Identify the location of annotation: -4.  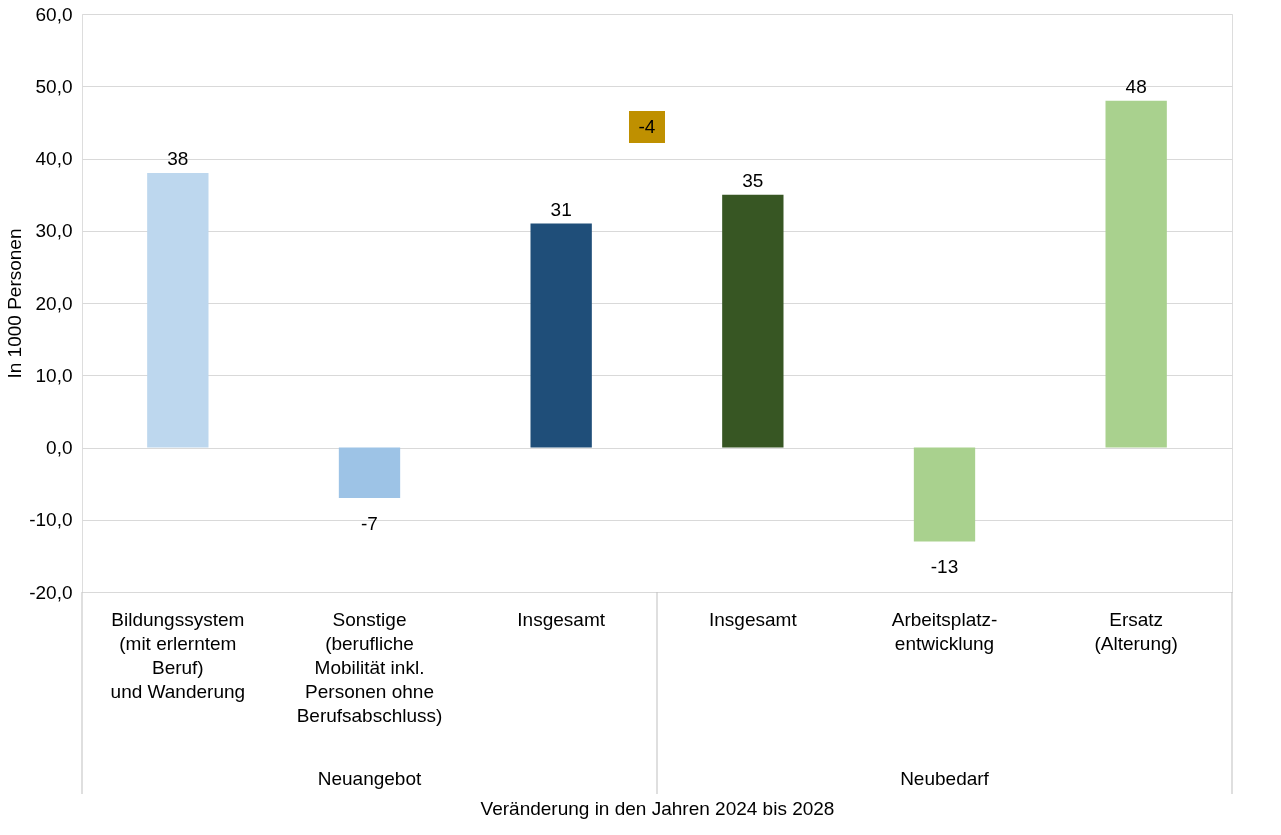
(647, 126).